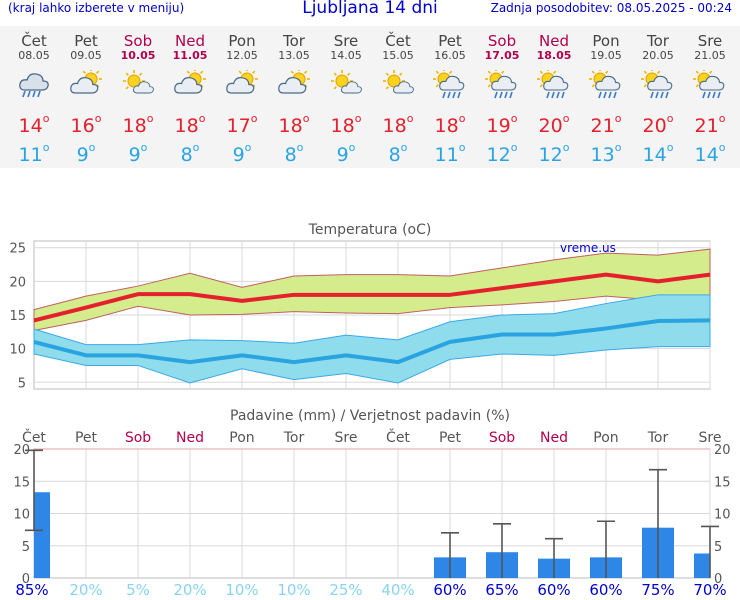  Describe the element at coordinates (606, 55) in the screenshot. I see `day-date: 19.05` at that location.